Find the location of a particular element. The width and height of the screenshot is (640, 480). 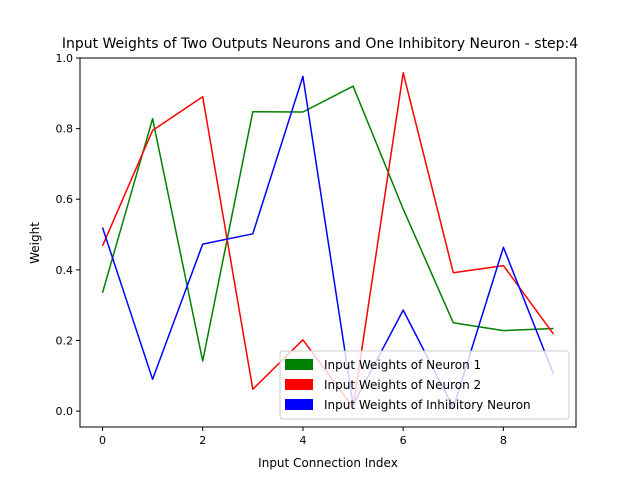

legend-label-3: Input Weights of Inhibitory Neuron is located at coordinates (427, 405).